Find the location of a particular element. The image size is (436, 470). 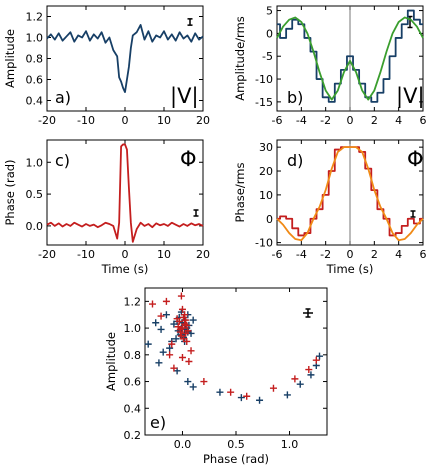

panel-4: -6 -4 -2 0 2 4 6 -10 0 10 20 30 Time (s) Phase/rms d) Φ is located at coordinates (330, 207).